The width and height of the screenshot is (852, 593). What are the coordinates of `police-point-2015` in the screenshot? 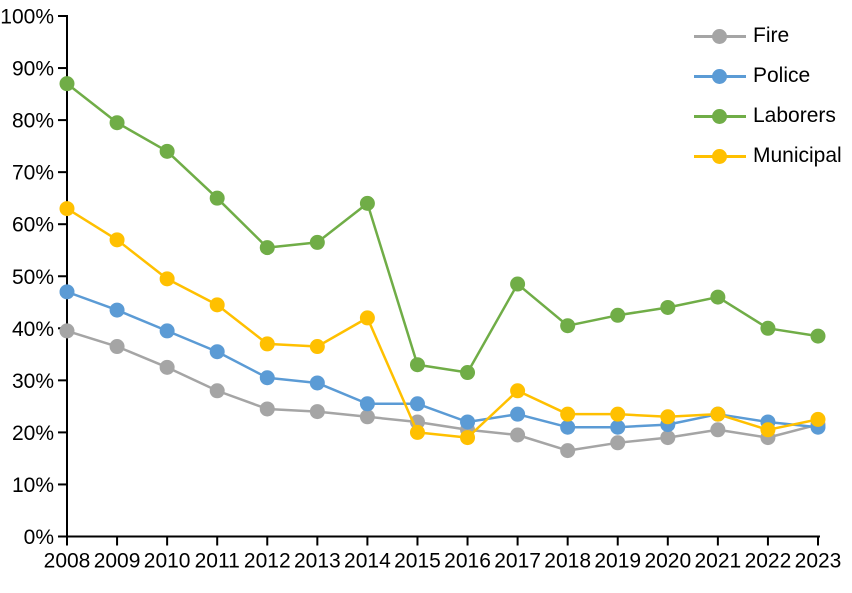 It's located at (417, 404).